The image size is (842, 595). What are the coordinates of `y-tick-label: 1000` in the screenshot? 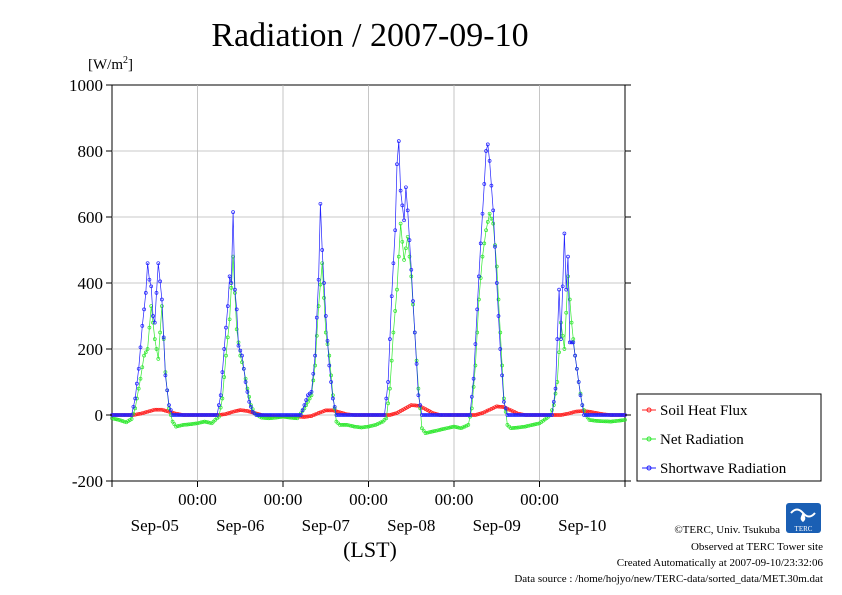 It's located at (86, 85).